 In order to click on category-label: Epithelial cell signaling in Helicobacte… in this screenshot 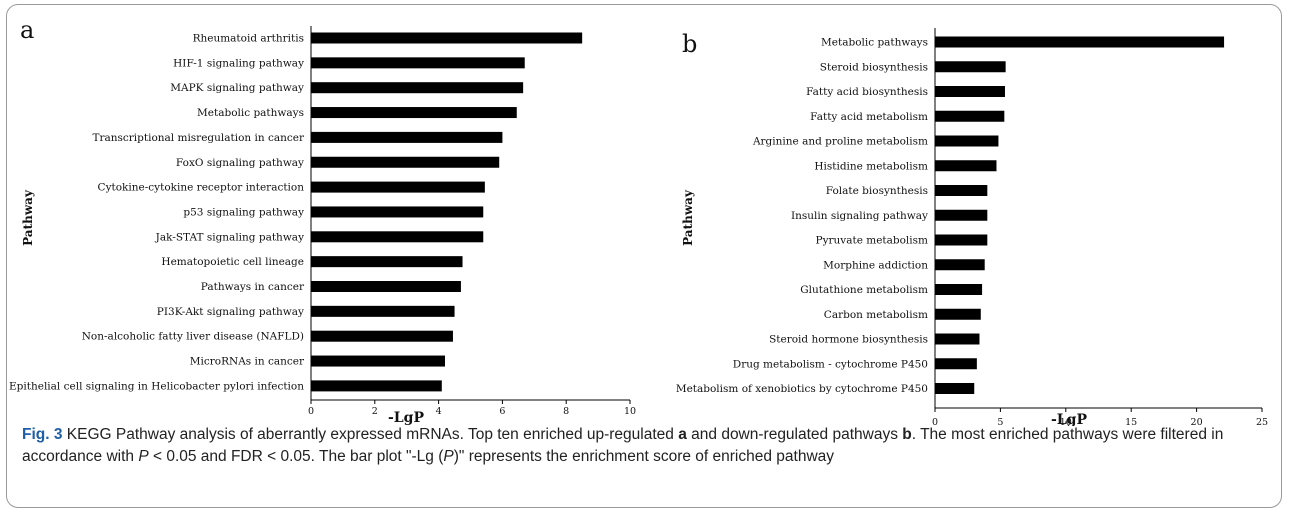, I will do `click(156, 386)`.